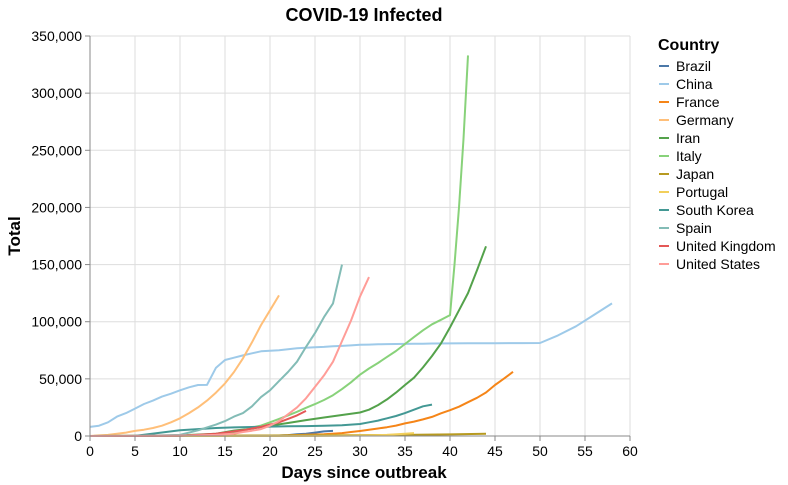 The width and height of the screenshot is (788, 485). Describe the element at coordinates (56, 93) in the screenshot. I see `y-tick-label: 300,000` at that location.